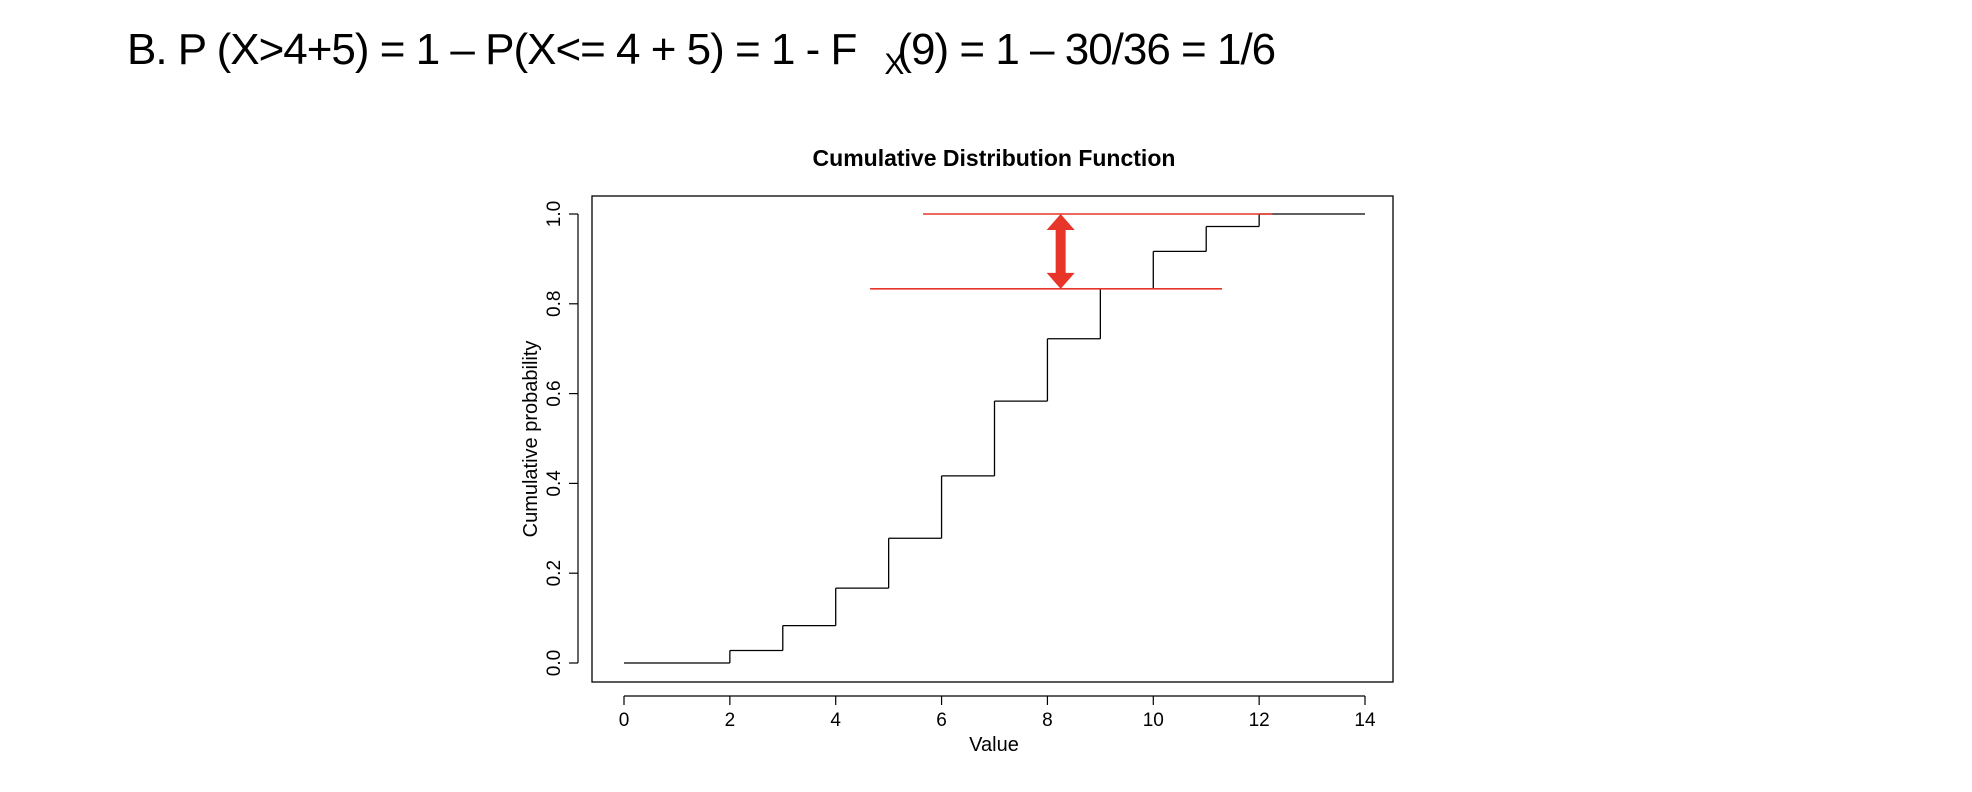 The image size is (1972, 792). I want to click on annotations, so click(1071, 251).